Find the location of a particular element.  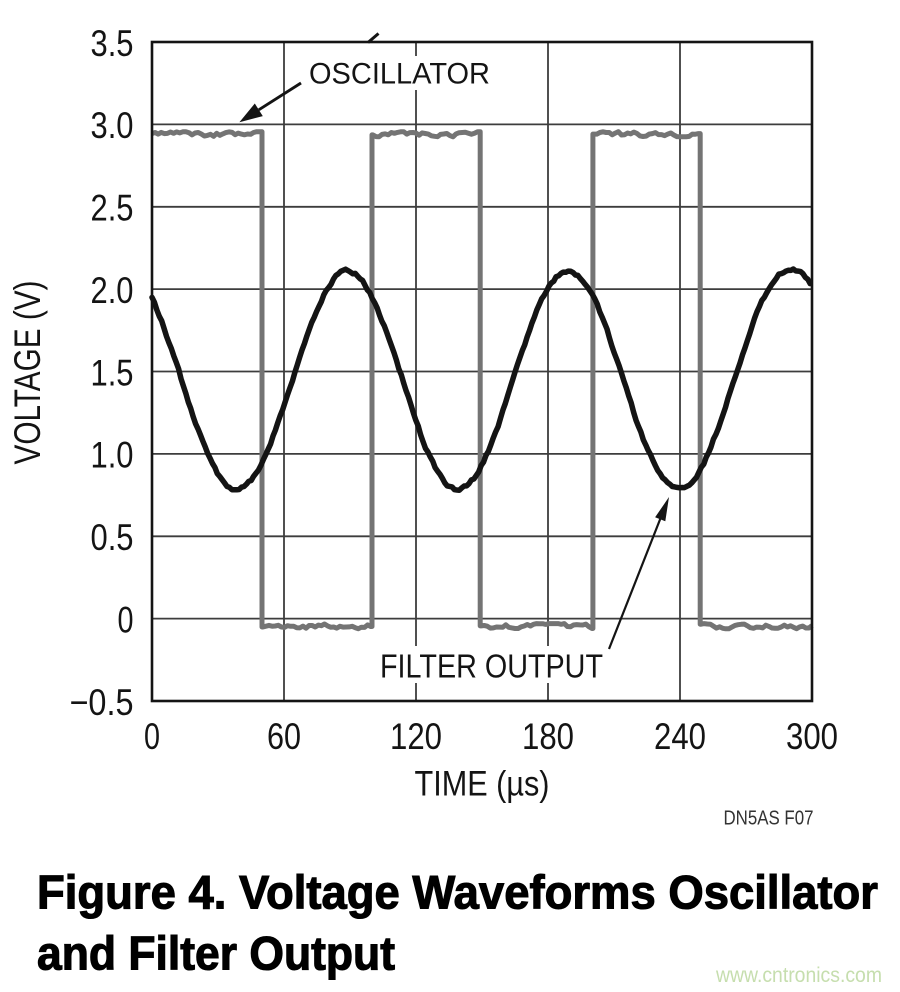

svg-text: OSCILLATOR is located at coordinates (399, 74).